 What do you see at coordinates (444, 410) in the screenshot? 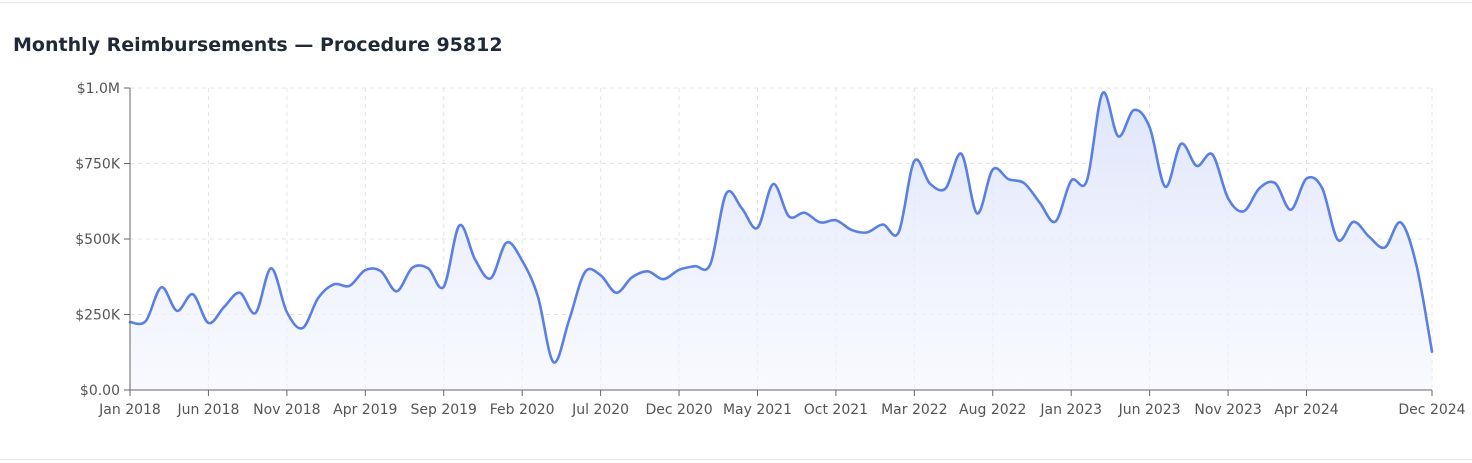
I see `x-tick-label: Sep 2019` at bounding box center [444, 410].